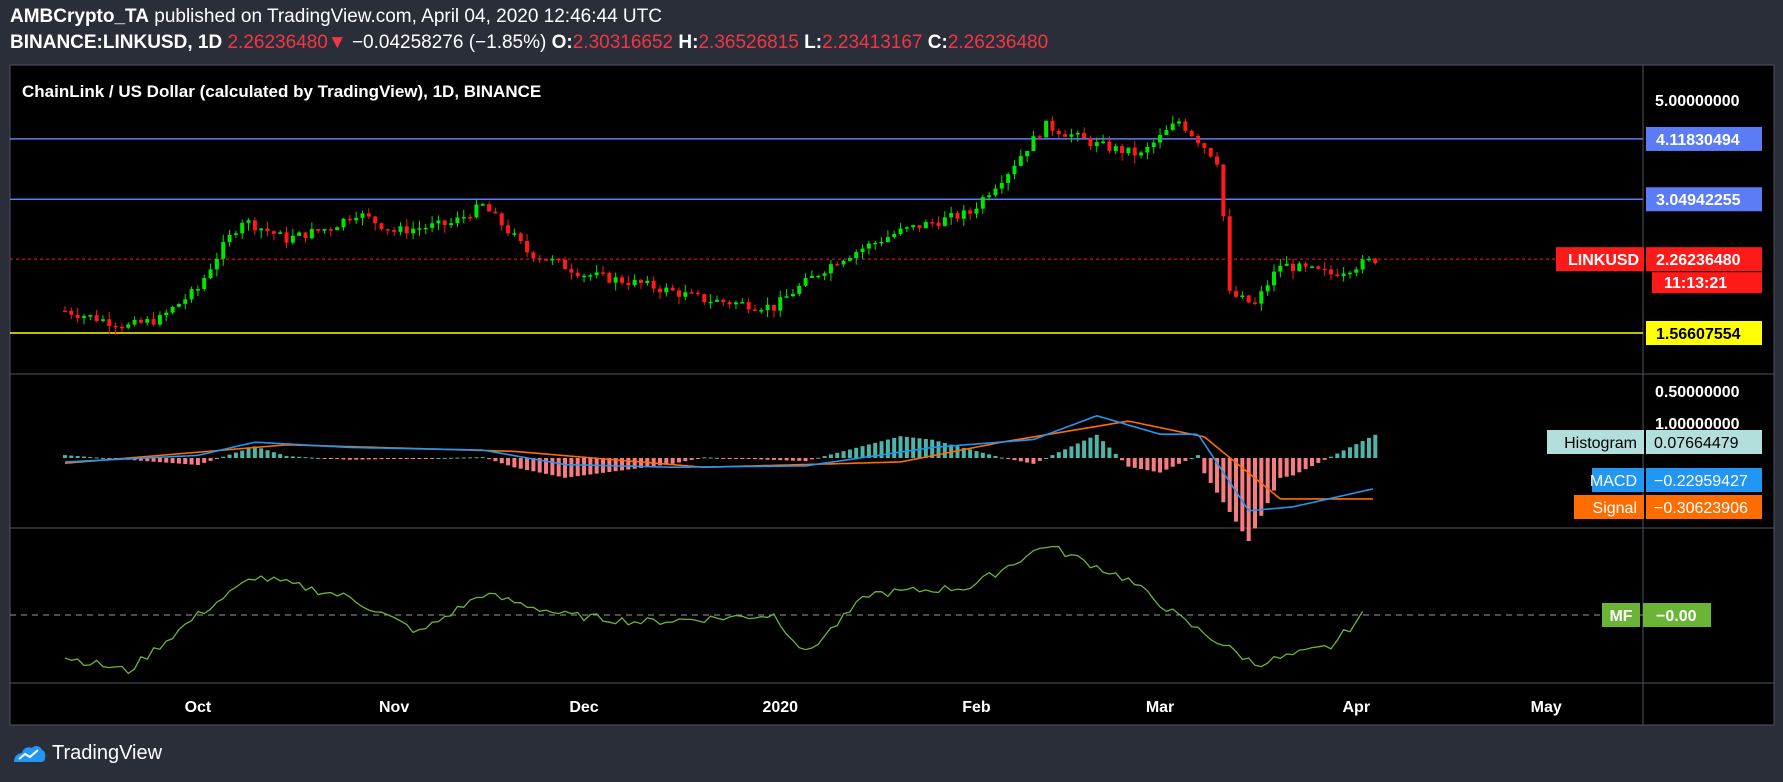 This screenshot has width=1783, height=782. Describe the element at coordinates (1695, 283) in the screenshot. I see `countdown-value: 11:13:21` at that location.